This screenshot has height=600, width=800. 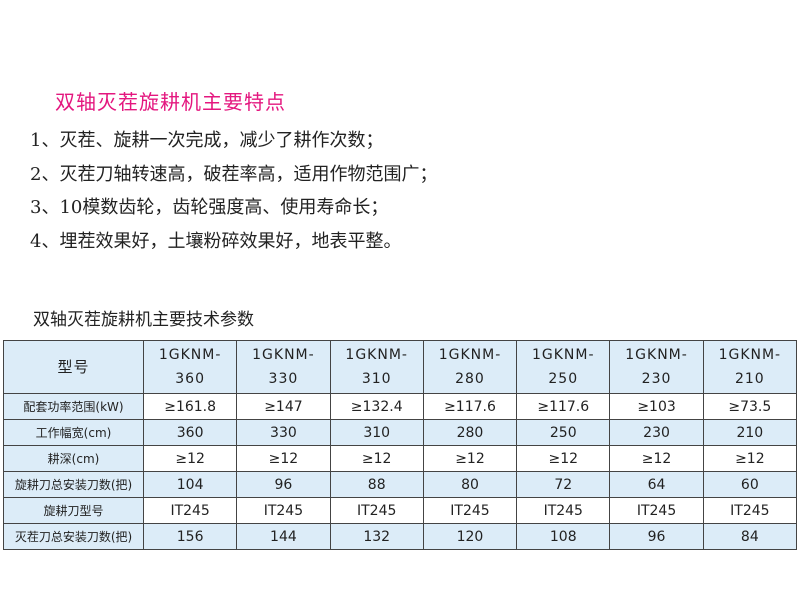 What do you see at coordinates (283, 367) in the screenshot?
I see `model-header-cell: 1GKNM- 330` at bounding box center [283, 367].